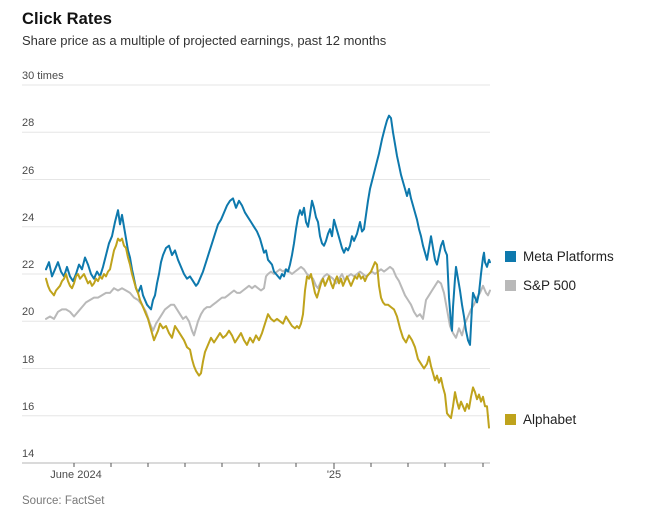 The width and height of the screenshot is (645, 515). Describe the element at coordinates (28, 123) in the screenshot. I see `y-axis-label: 28` at that location.